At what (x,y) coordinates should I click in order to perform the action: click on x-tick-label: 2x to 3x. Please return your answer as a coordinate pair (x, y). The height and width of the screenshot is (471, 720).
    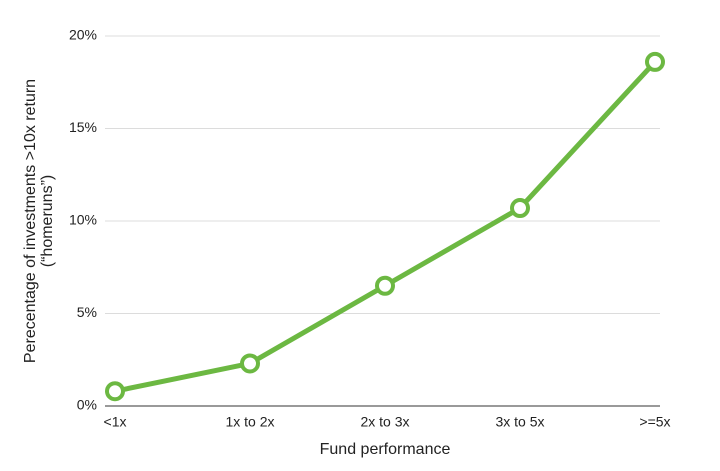
    Looking at the image, I should click on (384, 422).